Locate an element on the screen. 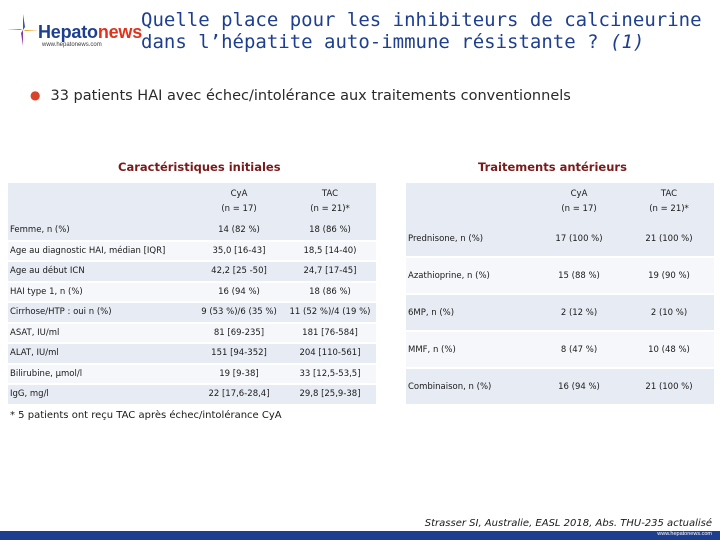 The height and width of the screenshot is (540, 720). tac-value: 11 (52 %)/4 (19 %) is located at coordinates (330, 313).